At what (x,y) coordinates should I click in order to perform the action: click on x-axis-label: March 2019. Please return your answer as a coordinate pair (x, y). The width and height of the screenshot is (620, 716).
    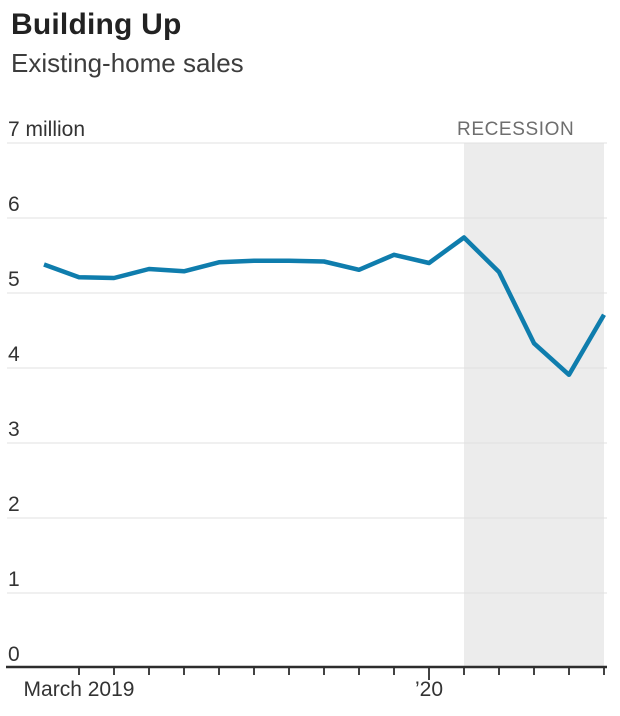
    Looking at the image, I should click on (79, 689).